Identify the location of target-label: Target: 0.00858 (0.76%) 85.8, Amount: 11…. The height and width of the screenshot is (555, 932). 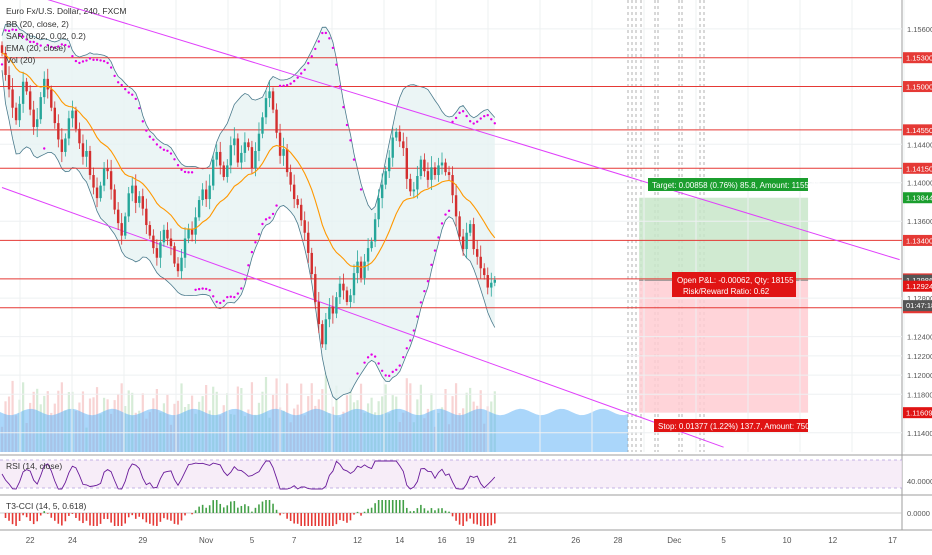
(736, 185).